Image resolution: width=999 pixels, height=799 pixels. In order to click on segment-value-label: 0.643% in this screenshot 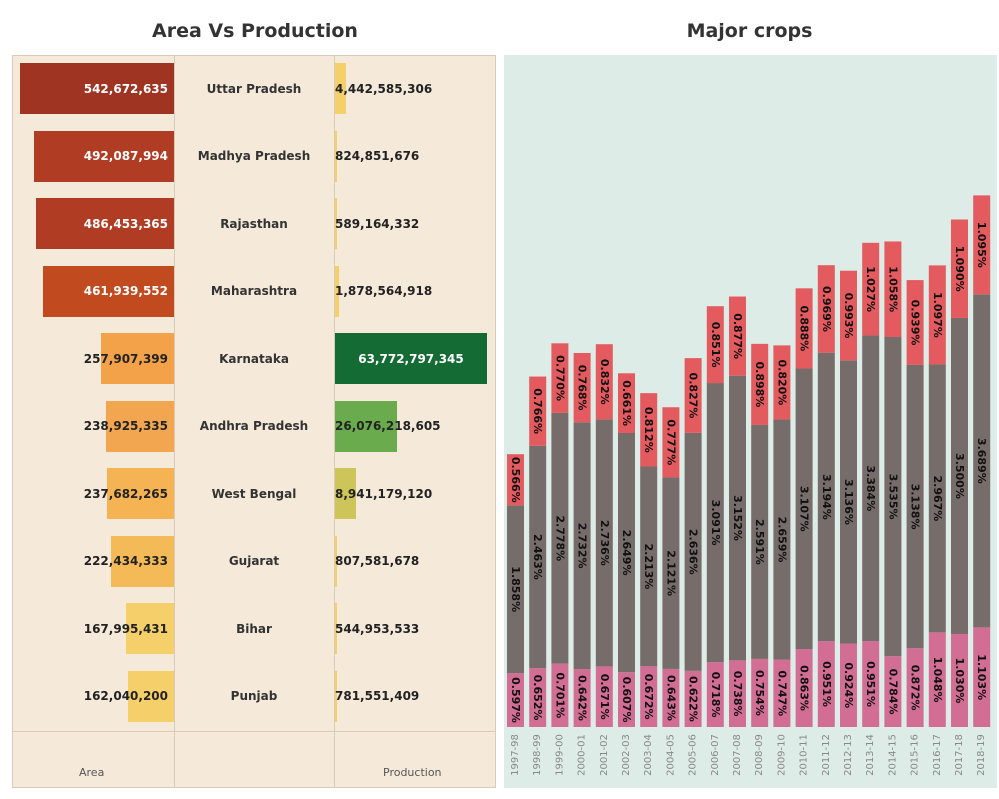, I will do `click(670, 698)`.